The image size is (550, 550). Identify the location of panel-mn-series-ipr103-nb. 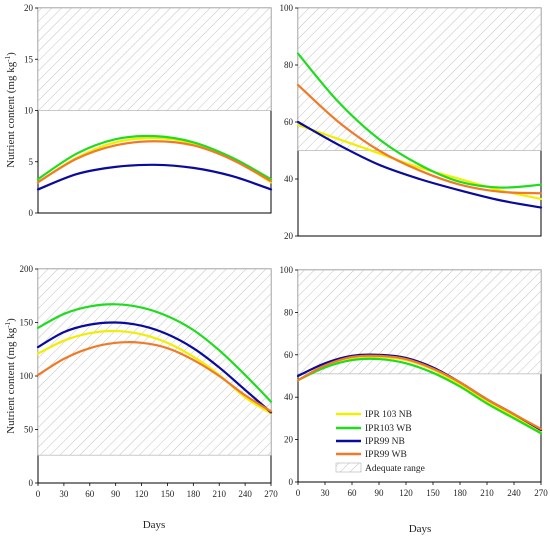
(419, 162).